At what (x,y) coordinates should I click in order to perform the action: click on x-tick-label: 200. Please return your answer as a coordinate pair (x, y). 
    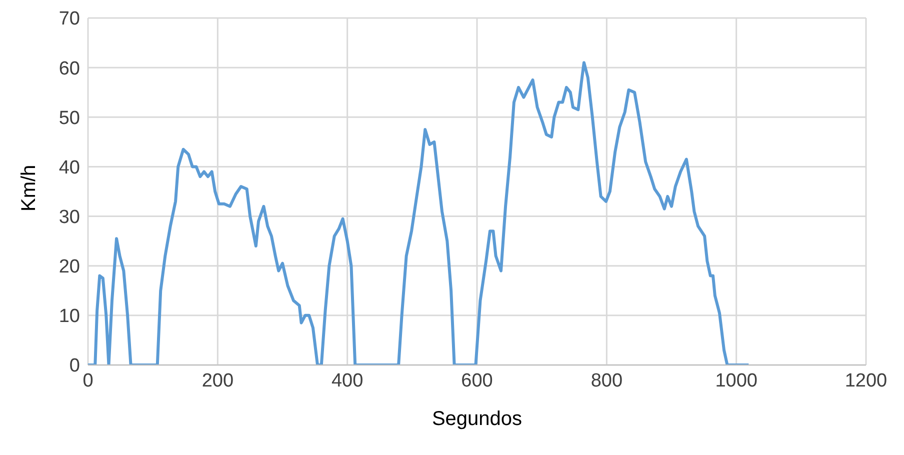
    Looking at the image, I should click on (218, 381).